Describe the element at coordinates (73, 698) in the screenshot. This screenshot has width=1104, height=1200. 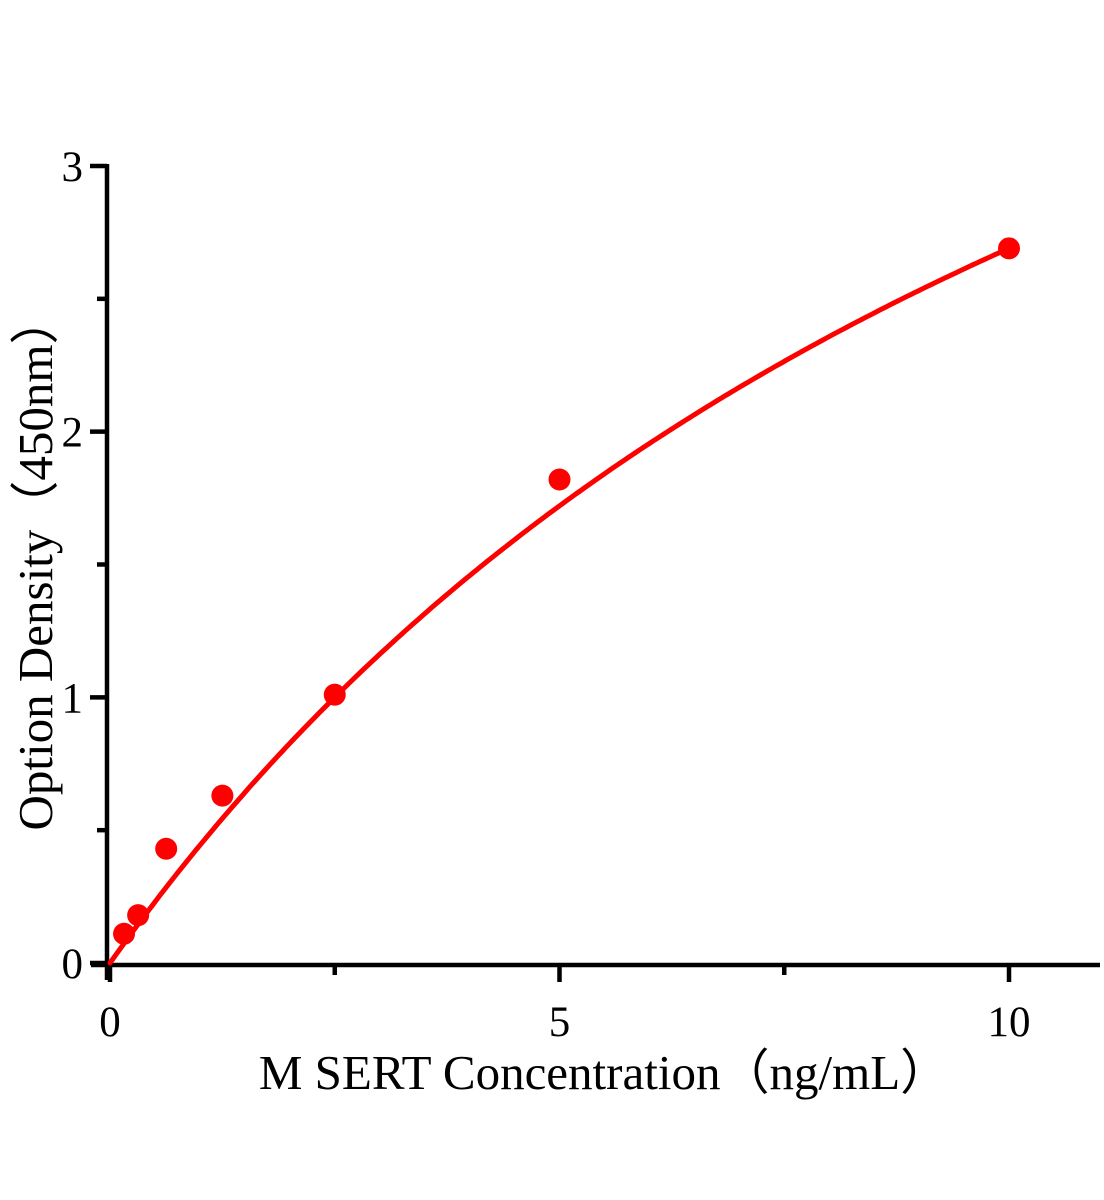
I see `y-tick-label: 1` at that location.